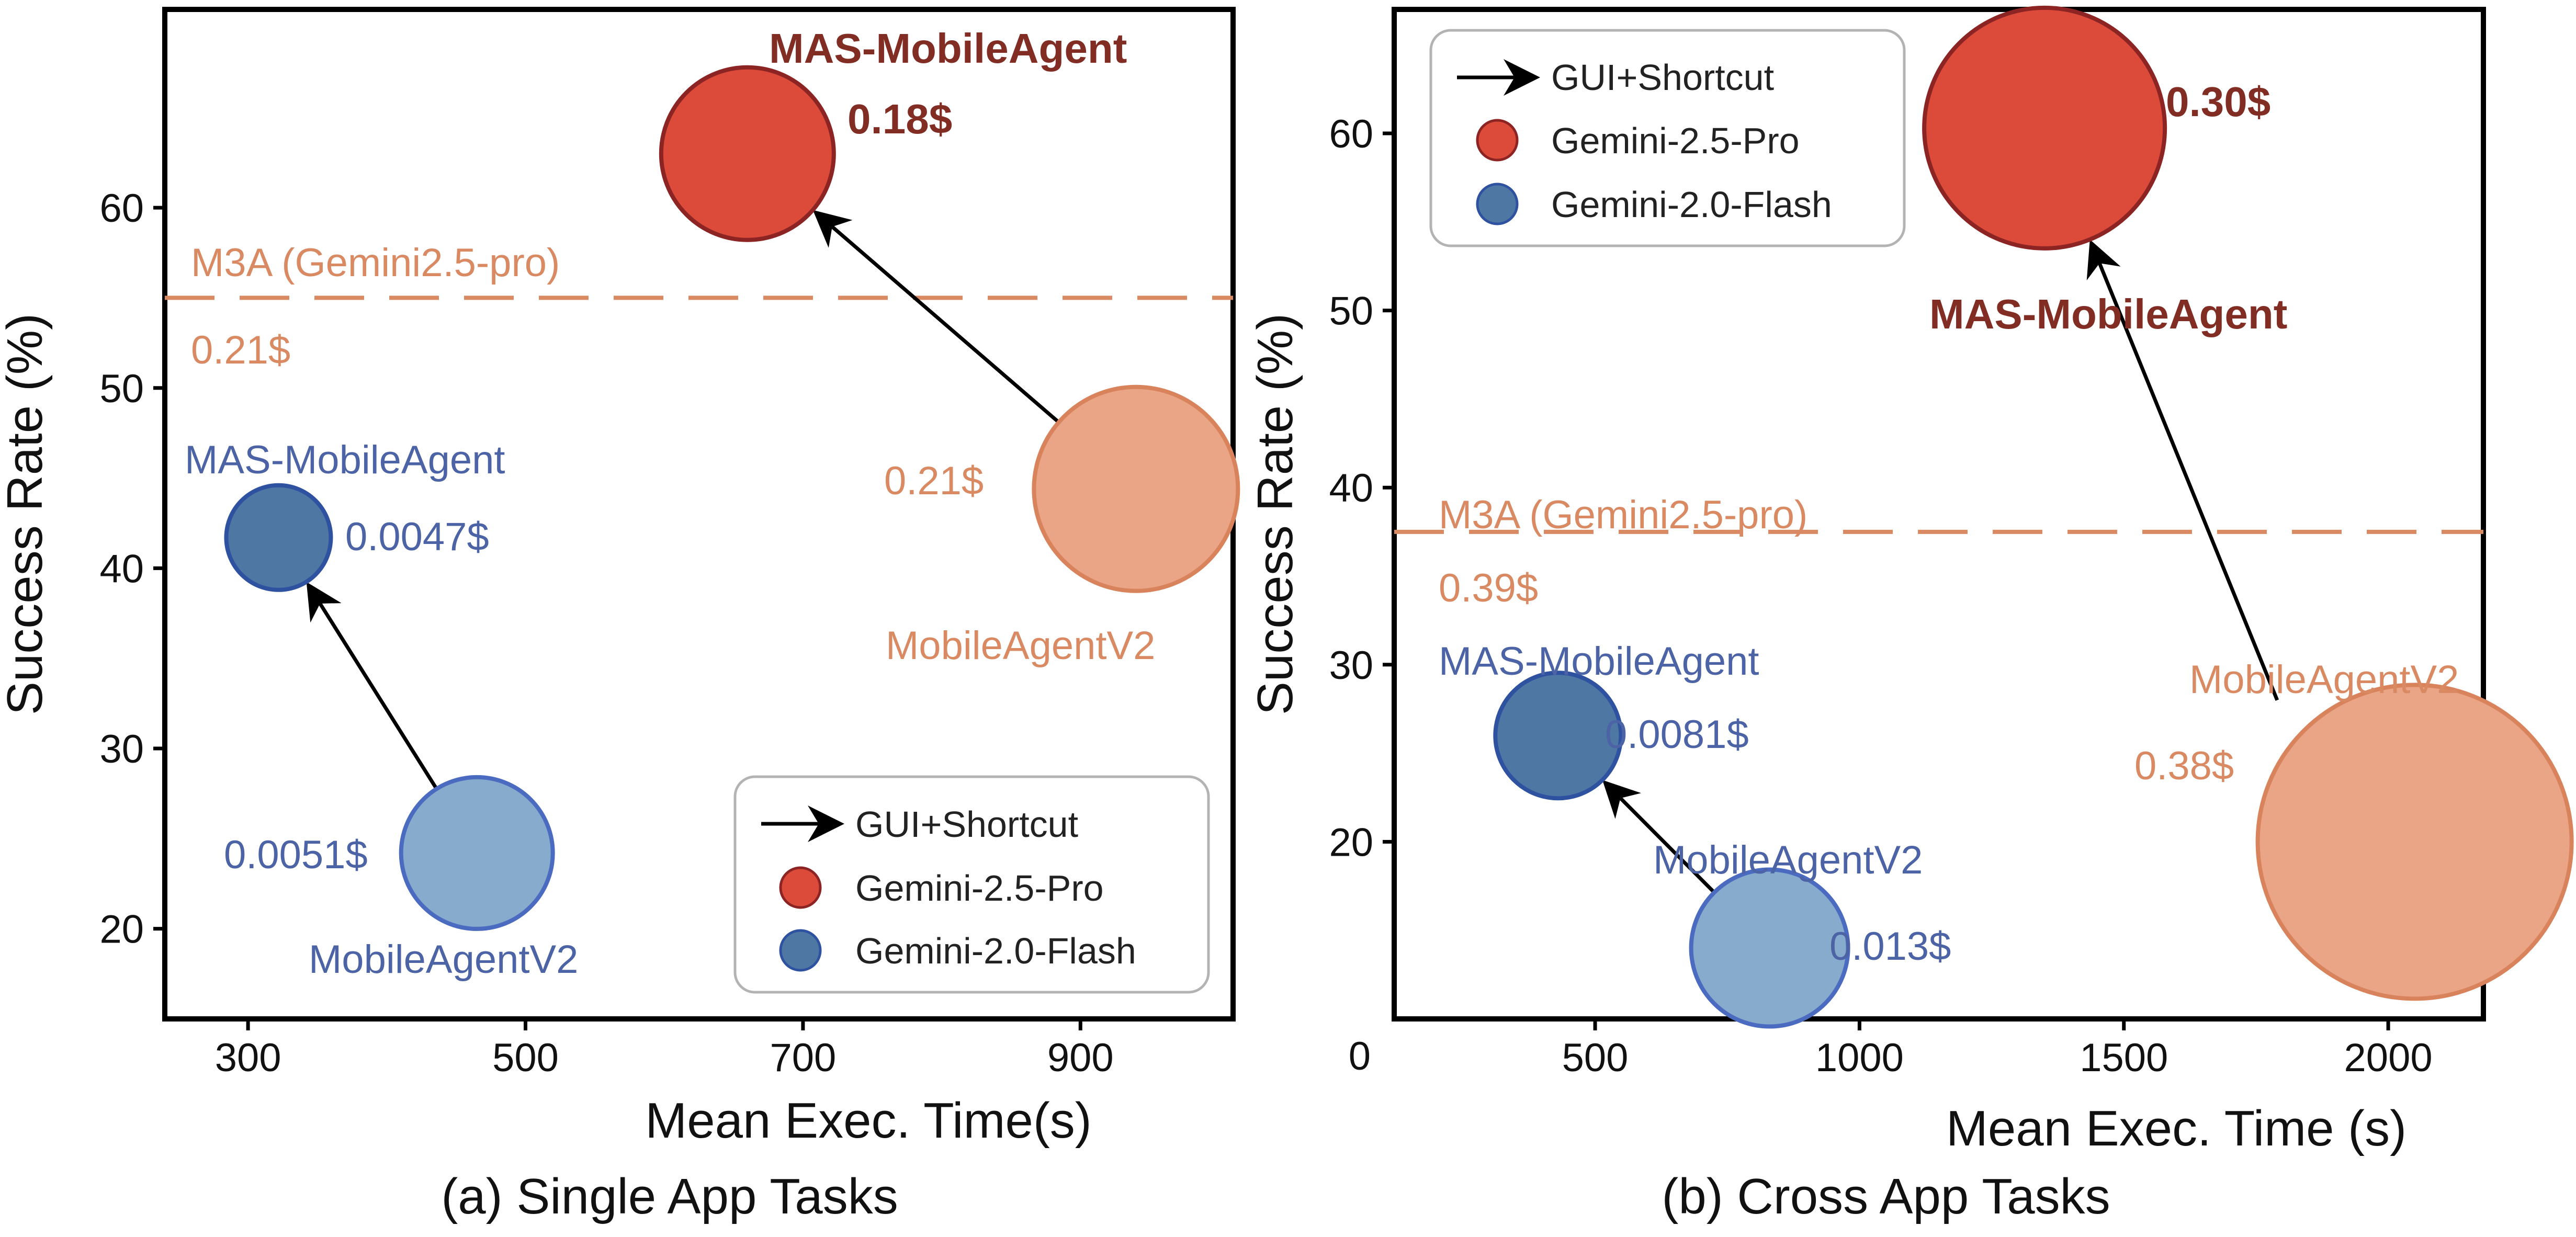  Describe the element at coordinates (345, 460) in the screenshot. I see `chart-a-label-dark-blue-name: MAS-MobileAgent` at that location.